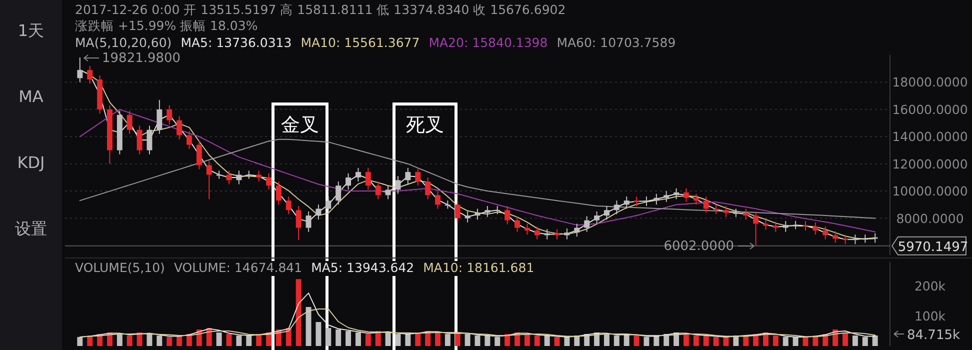  Describe the element at coordinates (930, 218) in the screenshot. I see `y-tick-label: 8000.0000` at that location.